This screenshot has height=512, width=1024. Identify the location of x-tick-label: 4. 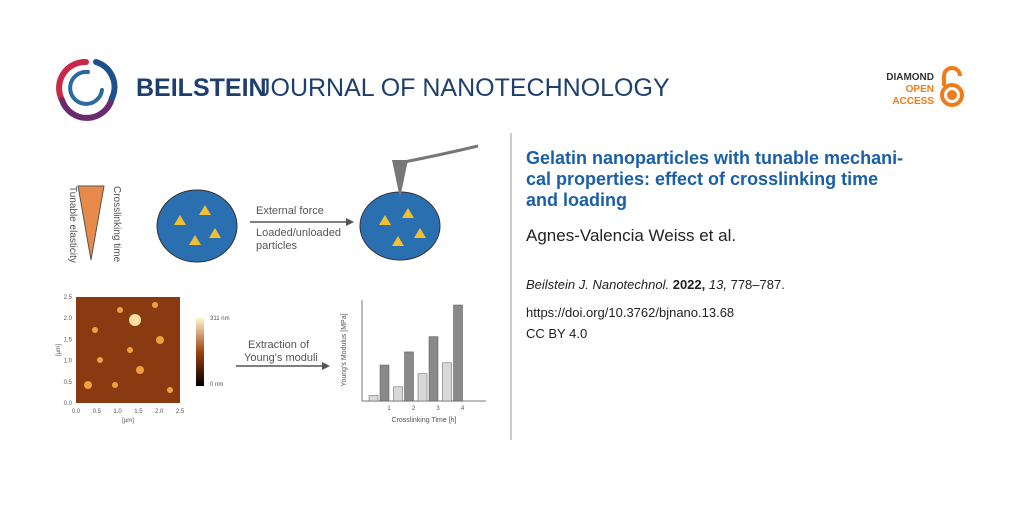
(463, 409).